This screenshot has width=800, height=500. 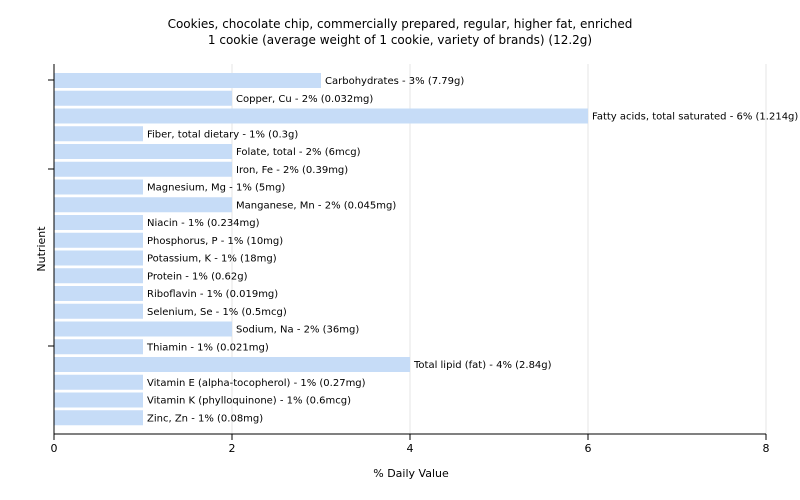 I want to click on bar-label: Fiber, total dietary - 1% (0.3g), so click(x=222, y=134).